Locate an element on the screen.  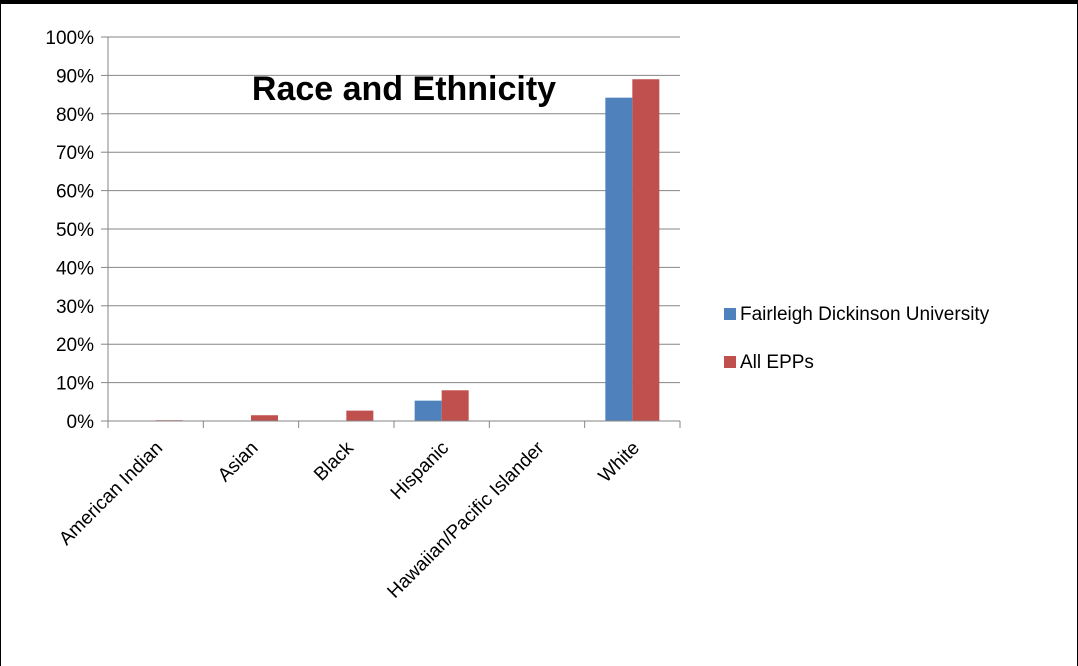
x-tick-label: Hawaiian/Pacific Islander is located at coordinates (466, 519).